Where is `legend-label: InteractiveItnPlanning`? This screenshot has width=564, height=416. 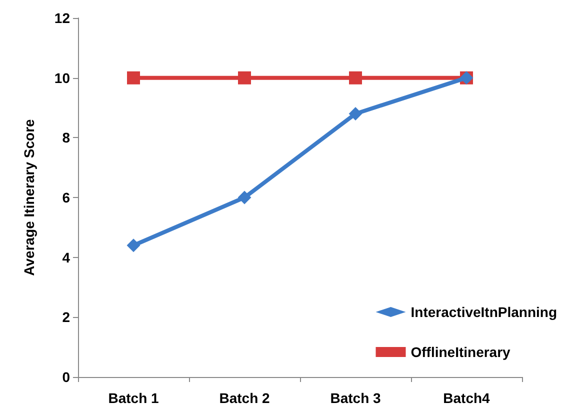
legend-label: InteractiveItnPlanning is located at coordinates (483, 312).